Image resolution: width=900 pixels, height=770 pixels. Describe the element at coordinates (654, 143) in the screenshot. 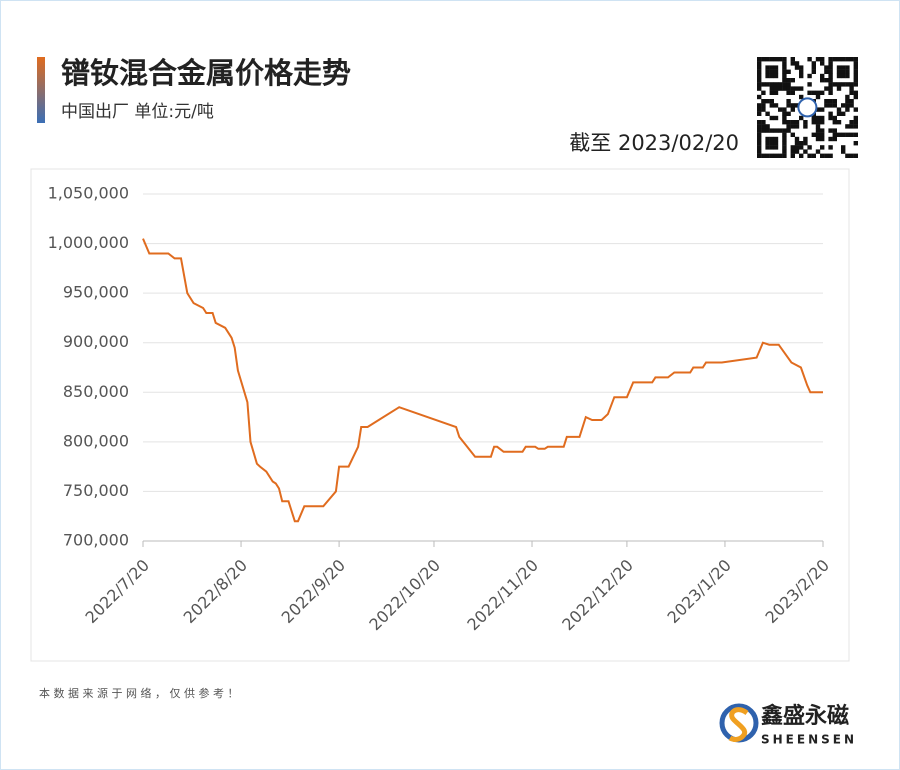

I see `as-of-date: 截至 2023/02/20` at that location.